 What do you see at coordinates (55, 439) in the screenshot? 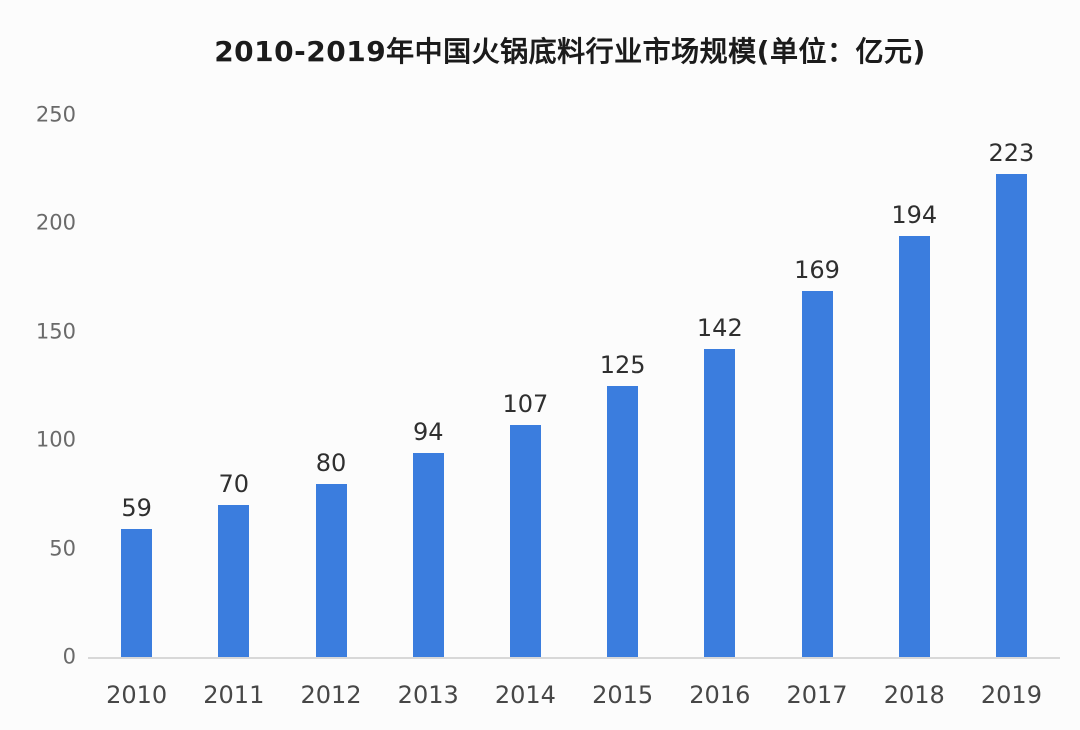
I see `y-tick-label: 100` at bounding box center [55, 439].